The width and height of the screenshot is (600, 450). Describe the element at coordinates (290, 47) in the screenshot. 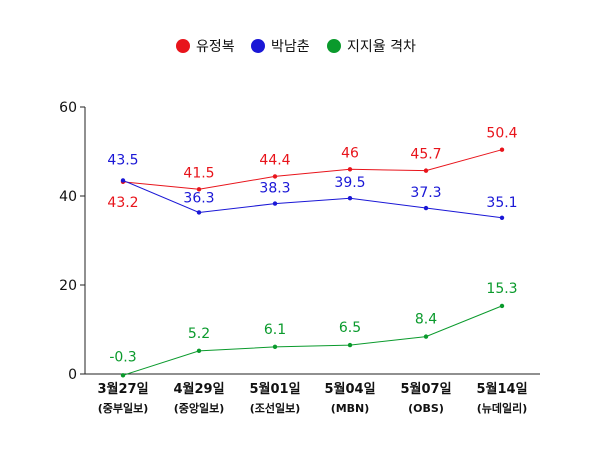

I see `legend-label: 박남춘` at that location.